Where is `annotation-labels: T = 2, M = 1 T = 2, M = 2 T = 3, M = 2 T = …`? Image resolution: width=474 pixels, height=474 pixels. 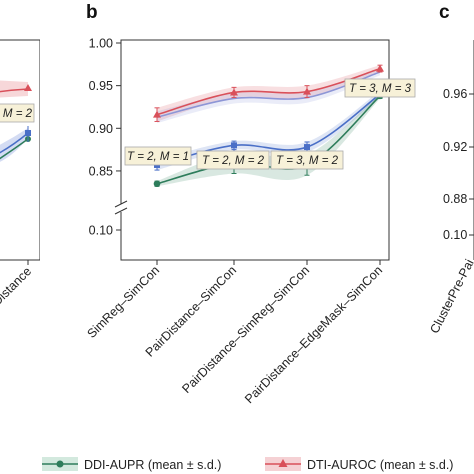
annotation-labels: T = 2, M = 1 T = 2, M = 2 T = 3, M = 2 T = … is located at coordinates (270, 124).